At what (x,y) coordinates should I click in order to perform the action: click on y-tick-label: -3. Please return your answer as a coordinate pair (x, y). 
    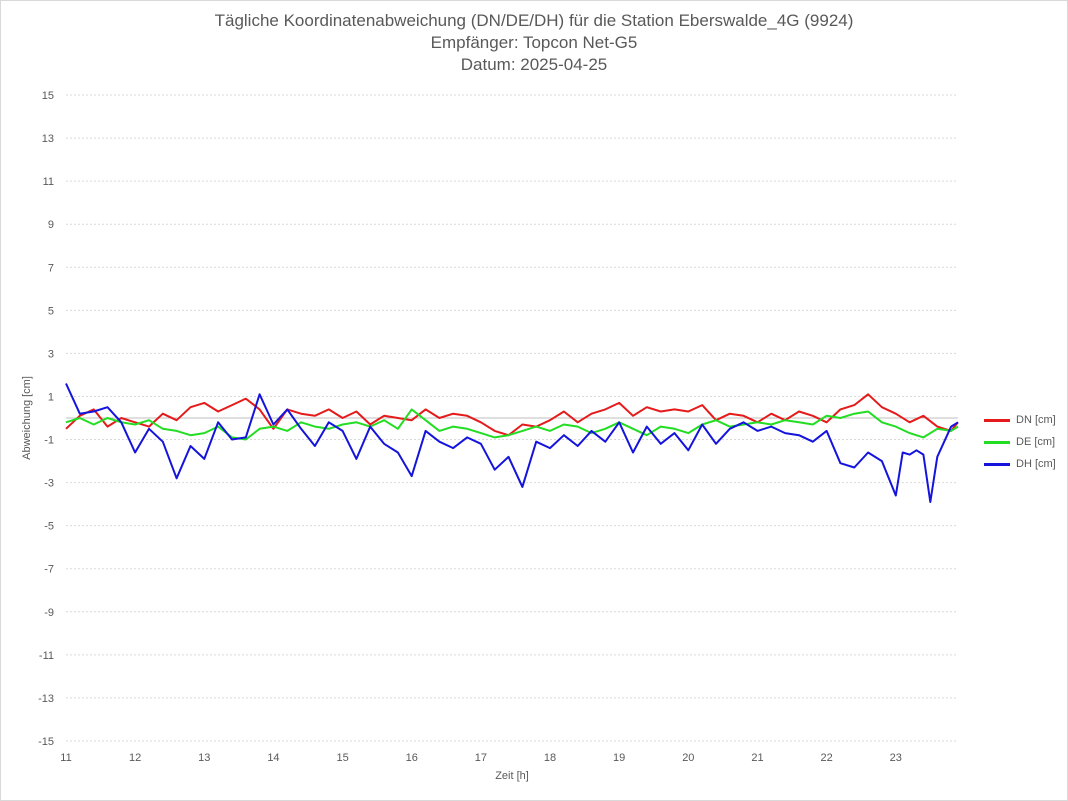
    Looking at the image, I should click on (49, 484).